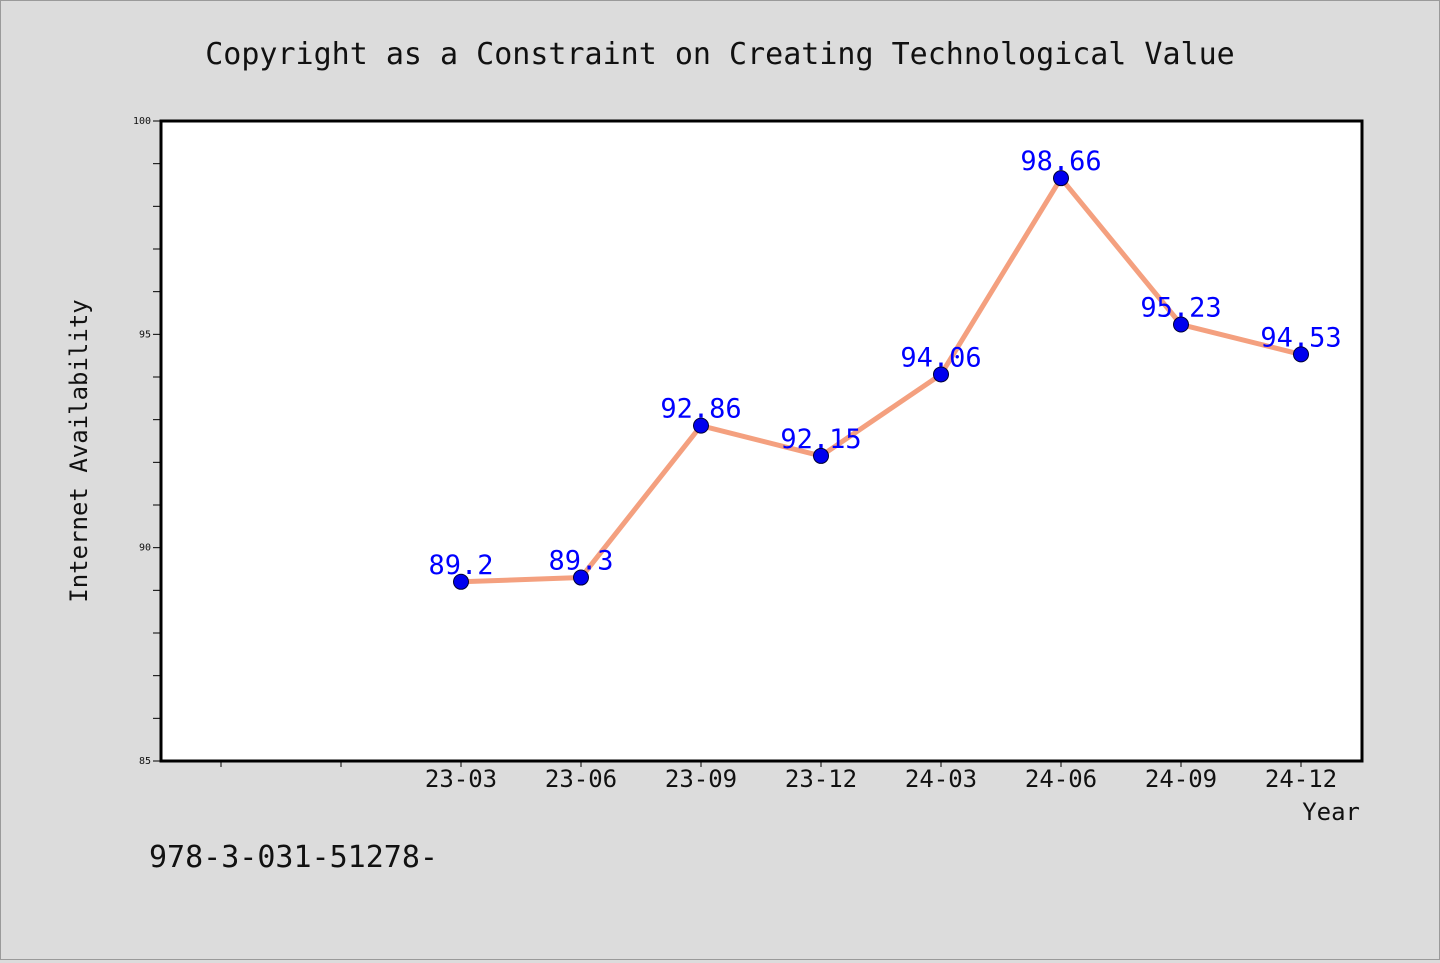 The width and height of the screenshot is (1440, 963). What do you see at coordinates (1061, 779) in the screenshot?
I see `x-tick-label: 24-06` at bounding box center [1061, 779].